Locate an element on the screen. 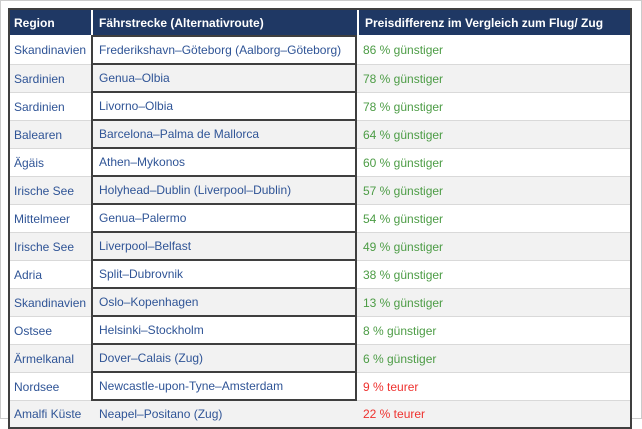 This screenshot has width=642, height=429. route-cell: Liverpool–Belfast is located at coordinates (224, 247).